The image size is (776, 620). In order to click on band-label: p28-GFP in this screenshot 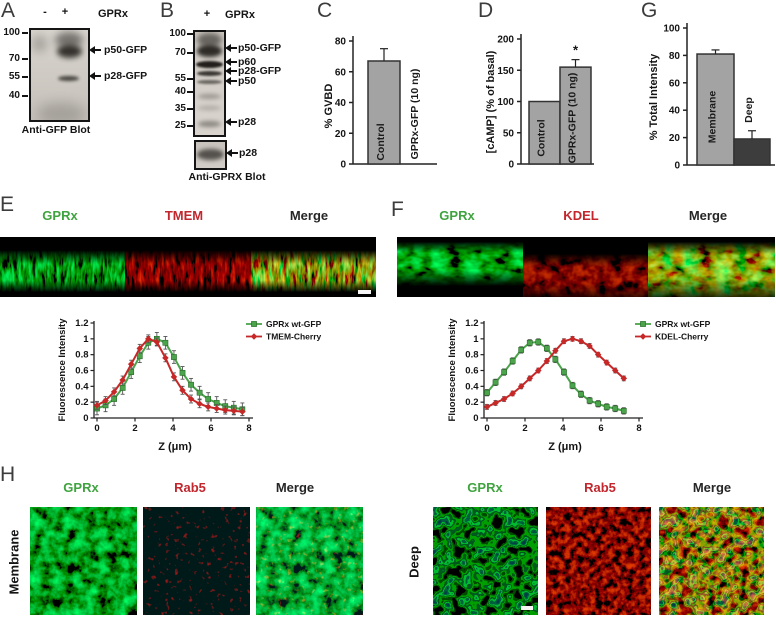, I will do `click(126, 76)`.